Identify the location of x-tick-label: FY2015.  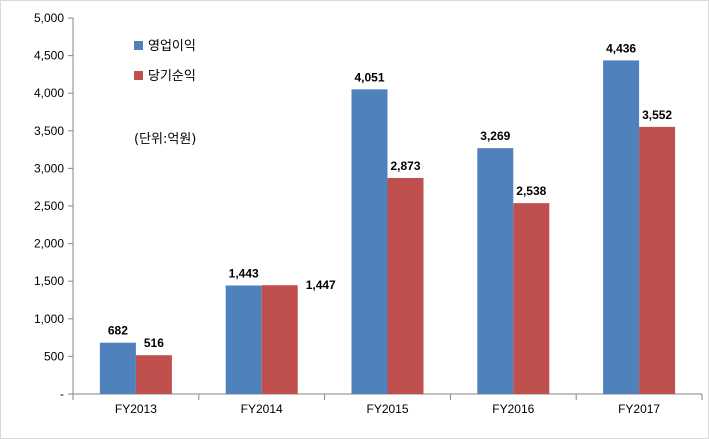
(387, 409).